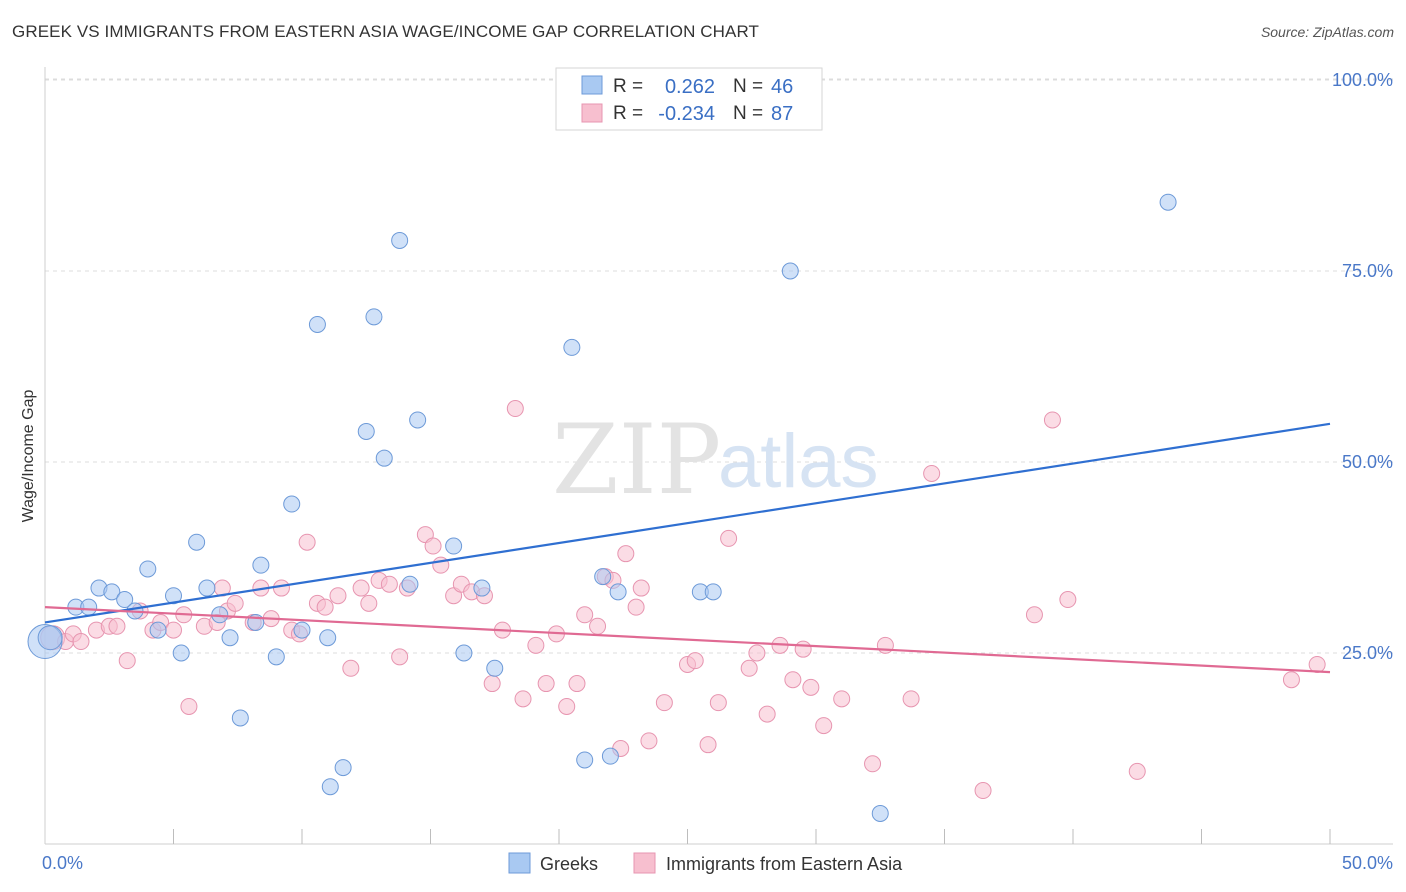 The width and height of the screenshot is (1406, 892). What do you see at coordinates (1327, 32) in the screenshot?
I see `chart-source: Source: ZipAtlas.com` at bounding box center [1327, 32].